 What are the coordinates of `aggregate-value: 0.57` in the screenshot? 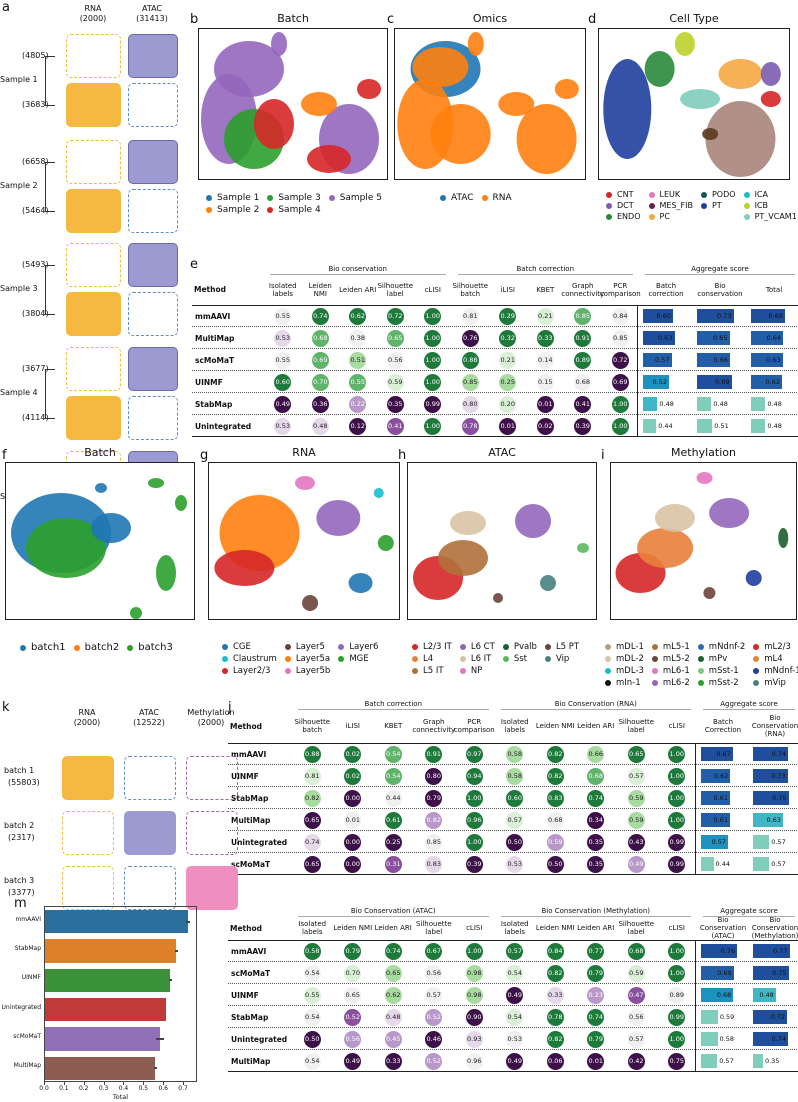 It's located at (726, 1060).